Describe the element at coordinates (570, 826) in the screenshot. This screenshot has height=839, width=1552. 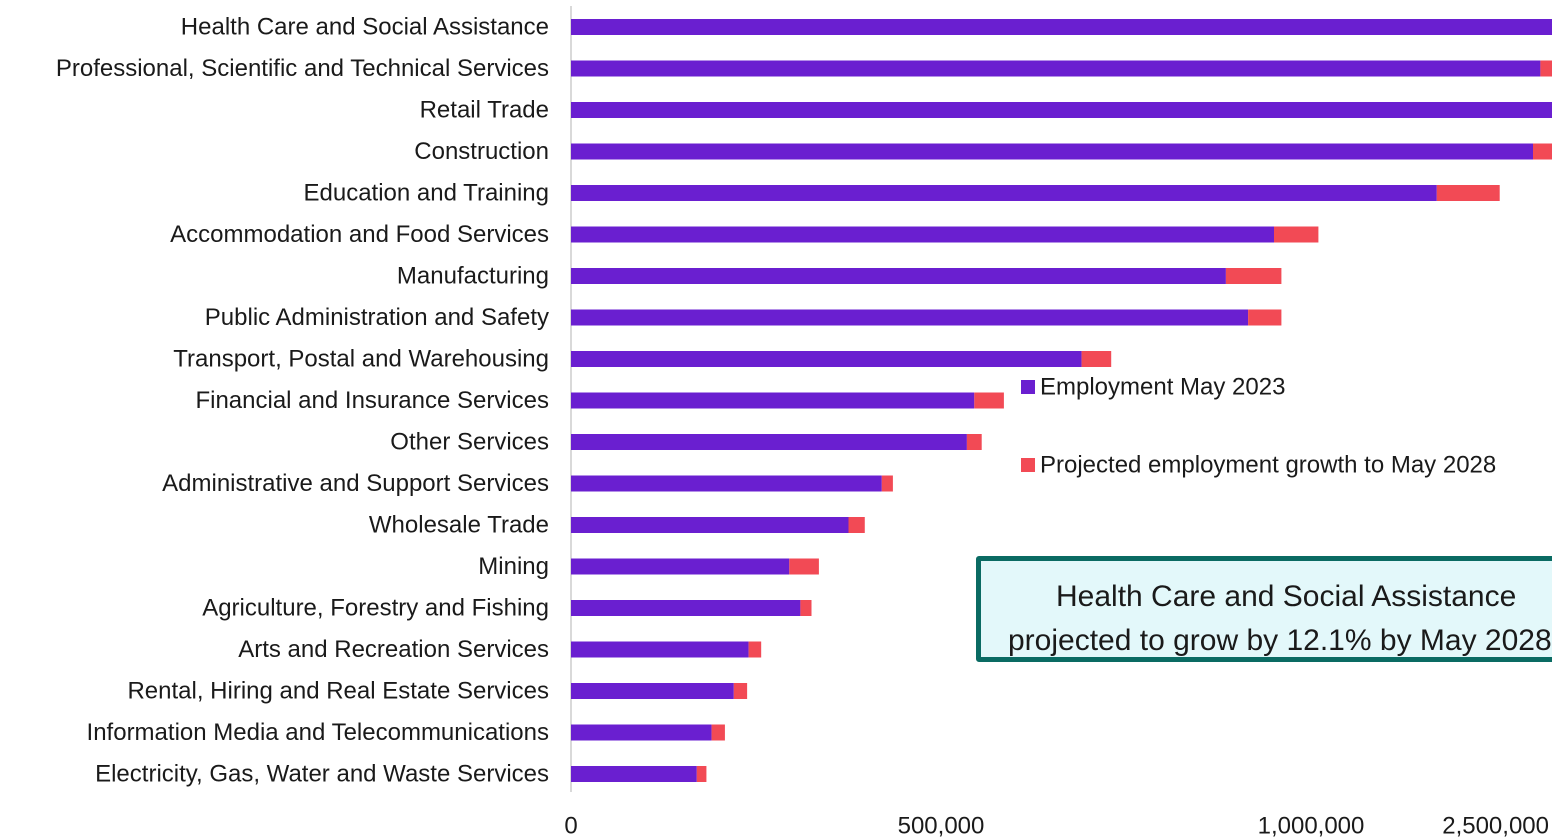
I see `x-tick-label-0: 0` at that location.